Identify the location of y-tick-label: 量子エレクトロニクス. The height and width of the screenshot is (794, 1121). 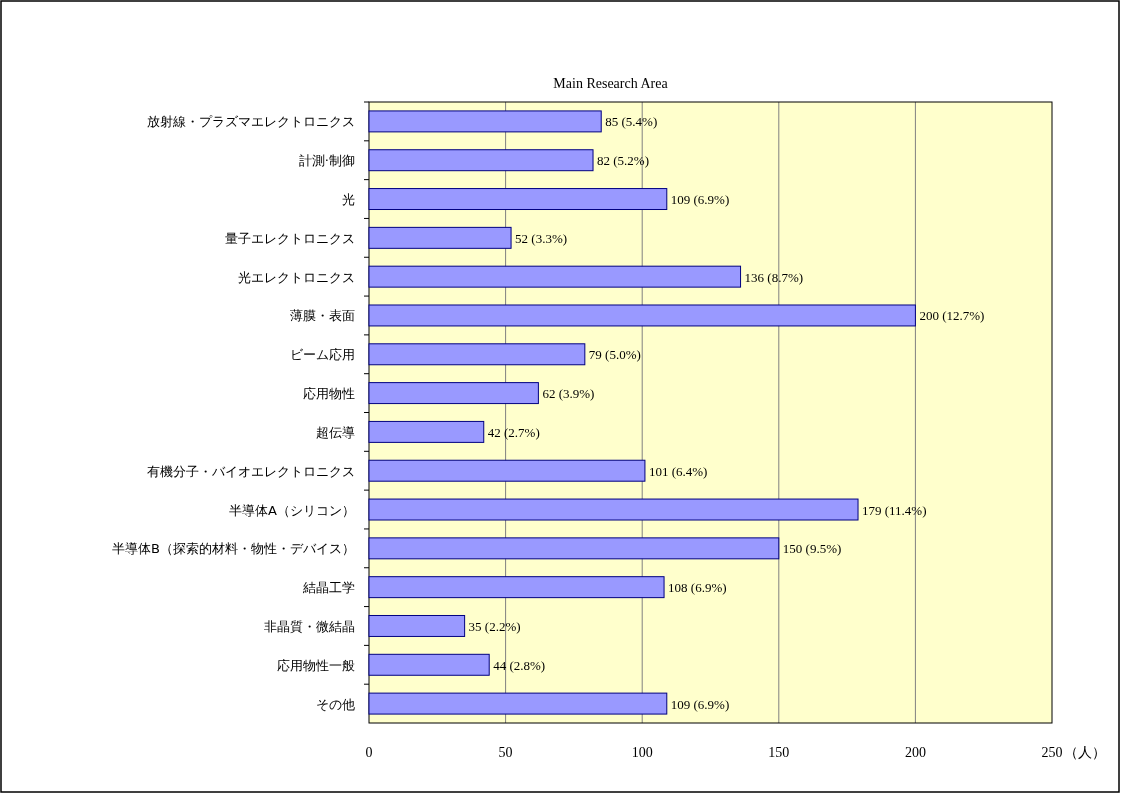
(290, 238).